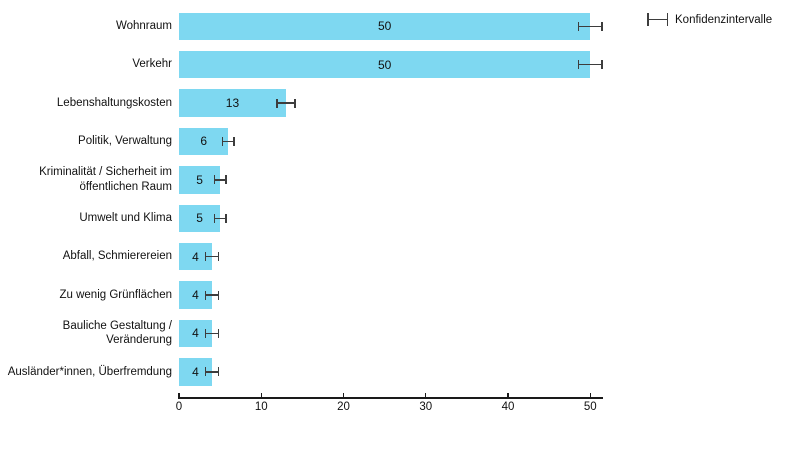  What do you see at coordinates (117, 333) in the screenshot?
I see `category-label-text: Bauliche Gestaltung / Veränderung` at bounding box center [117, 333].